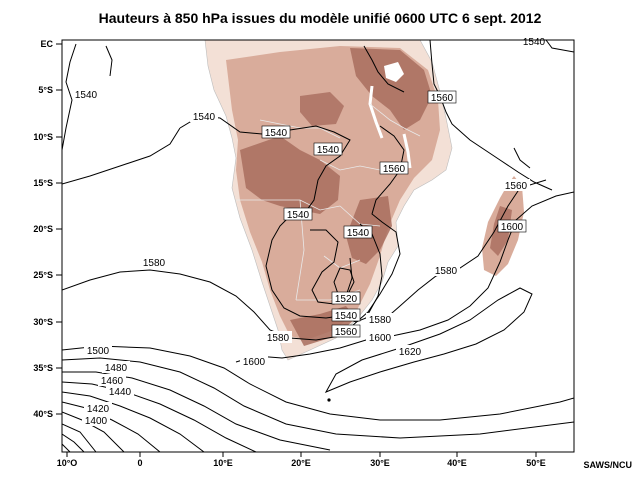 Image resolution: width=640 pixels, height=480 pixels. What do you see at coordinates (331, 267) in the screenshot?
I see `contour-1540-inner` at bounding box center [331, 267].